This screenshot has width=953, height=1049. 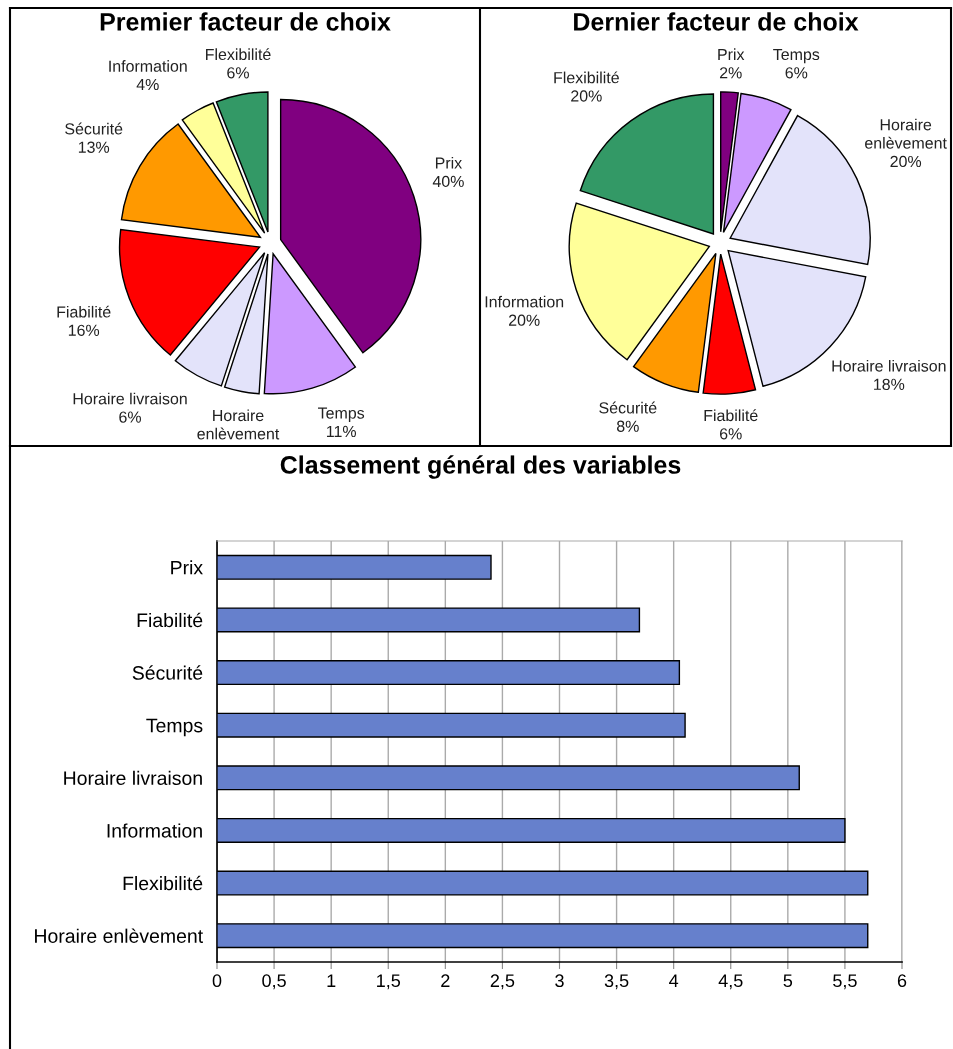 I want to click on y-tick-label: Fiabilité, so click(x=170, y=620).